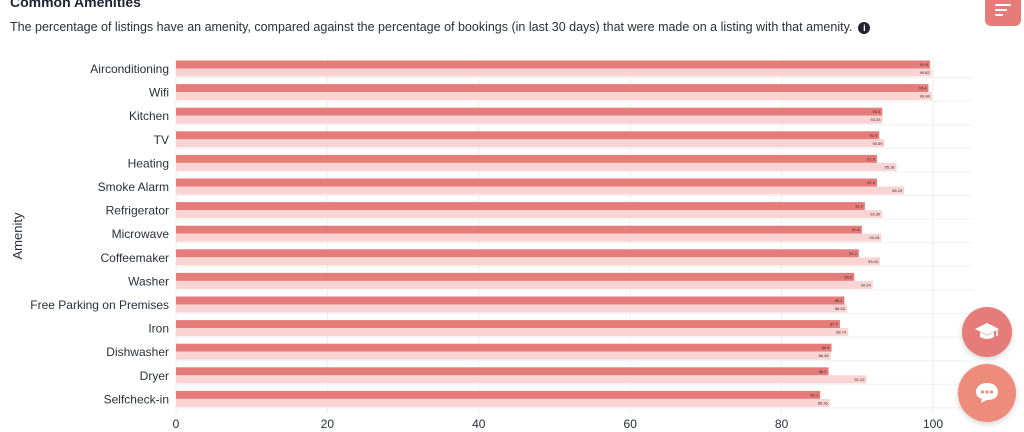  Describe the element at coordinates (925, 96) in the screenshot. I see `bar-bookings-value: 99.84` at that location.